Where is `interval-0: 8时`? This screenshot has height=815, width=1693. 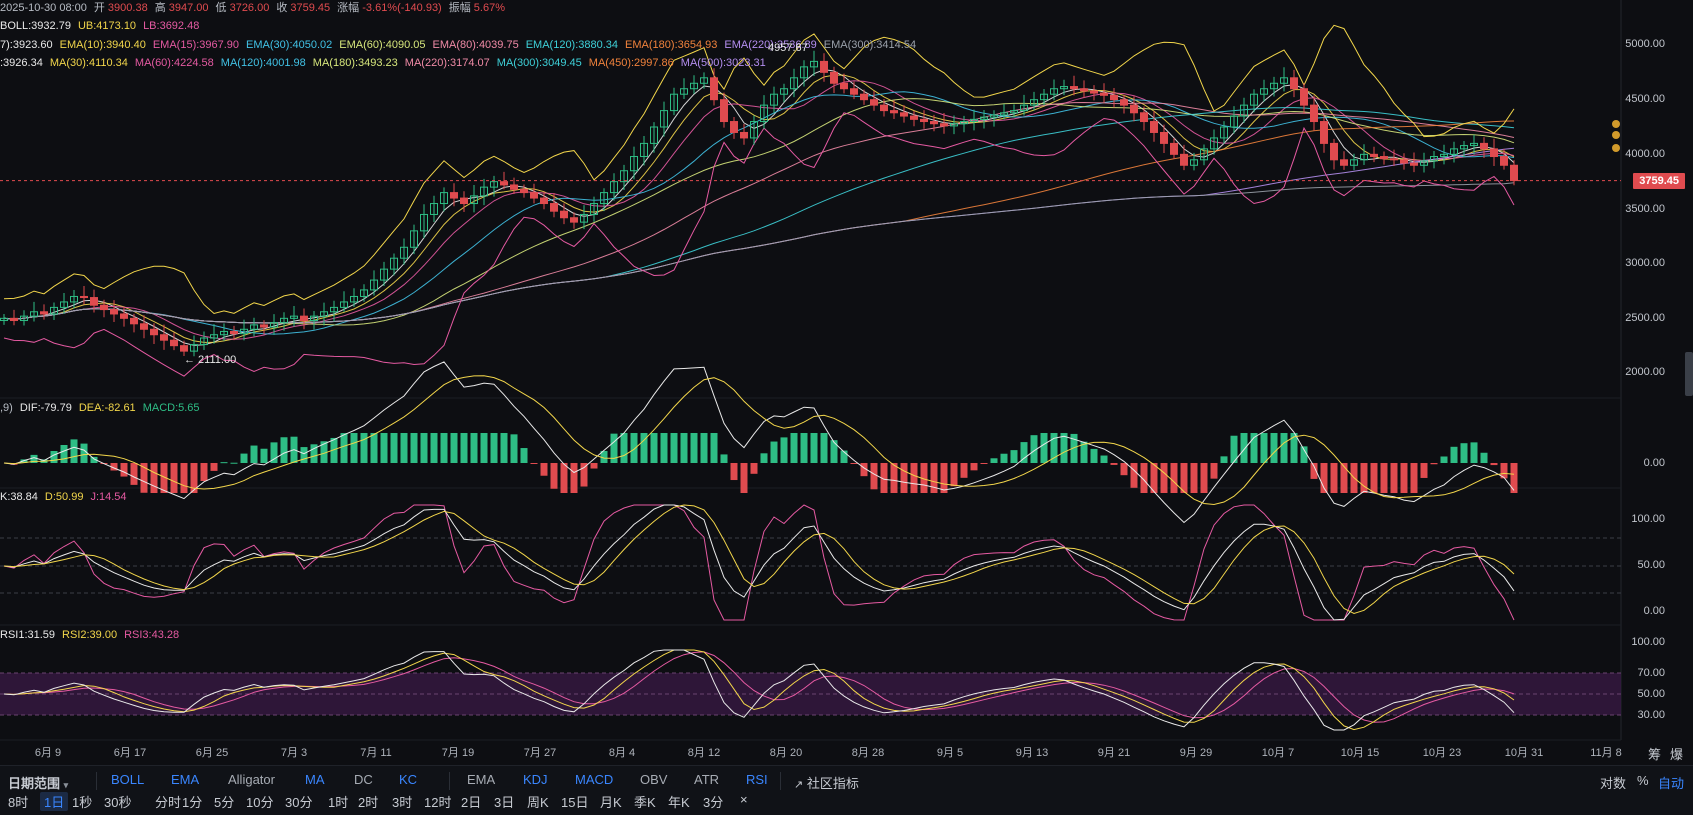 interval-0: 8时 is located at coordinates (18, 802).